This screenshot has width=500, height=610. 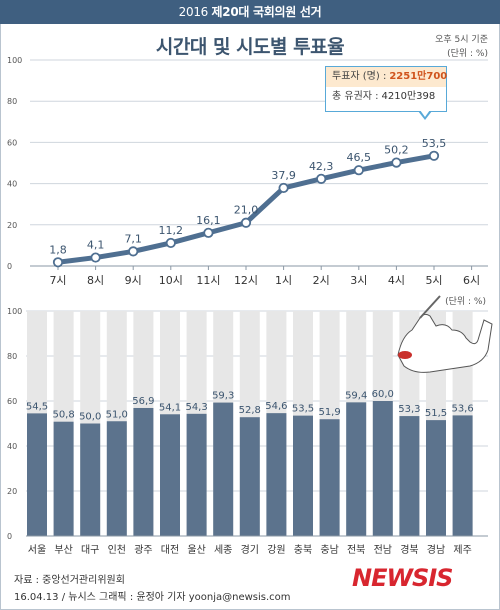 I want to click on voters-label: 투표자 (명) :, so click(x=359, y=76).